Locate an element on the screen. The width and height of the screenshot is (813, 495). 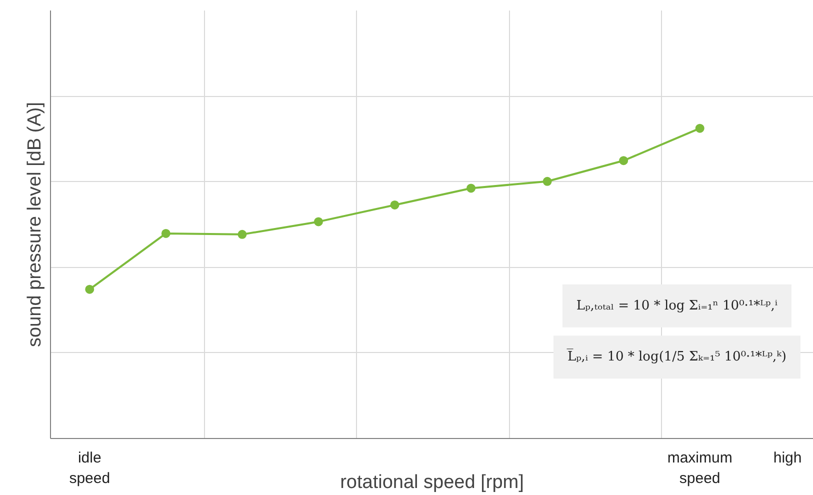
y-axis-title: sound pressure level [dB (A)] is located at coordinates (35, 225).